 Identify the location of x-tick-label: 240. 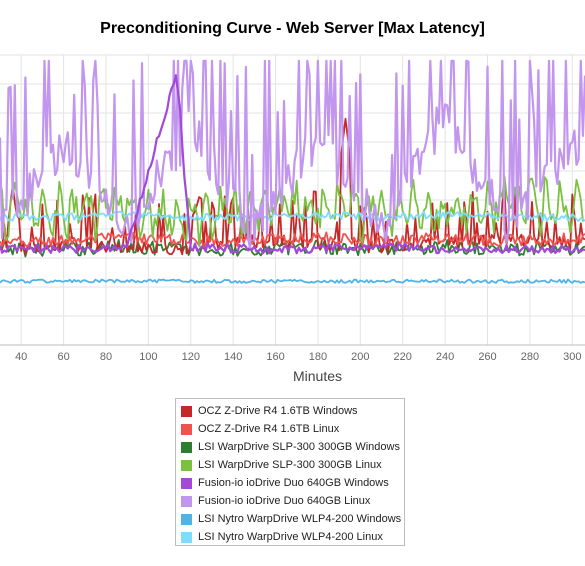
(445, 357).